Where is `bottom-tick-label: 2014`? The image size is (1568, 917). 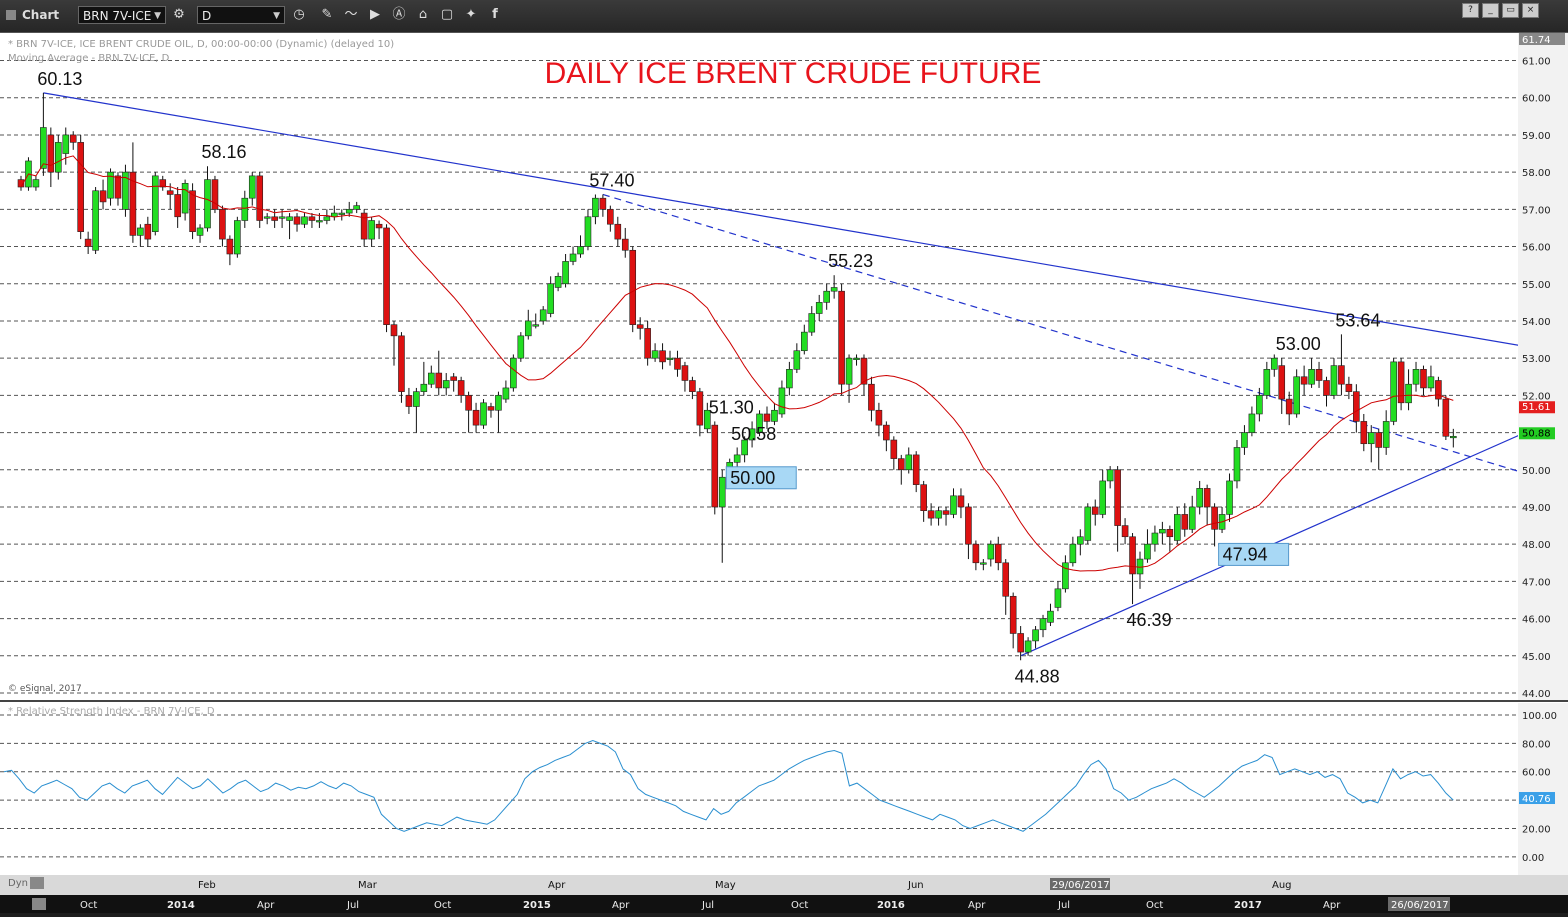
bottom-tick-label: 2014 is located at coordinates (181, 905).